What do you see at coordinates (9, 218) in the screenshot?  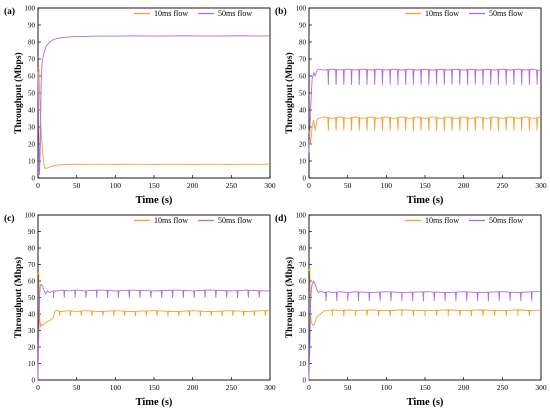 I see `panel-label: (c)` at bounding box center [9, 218].